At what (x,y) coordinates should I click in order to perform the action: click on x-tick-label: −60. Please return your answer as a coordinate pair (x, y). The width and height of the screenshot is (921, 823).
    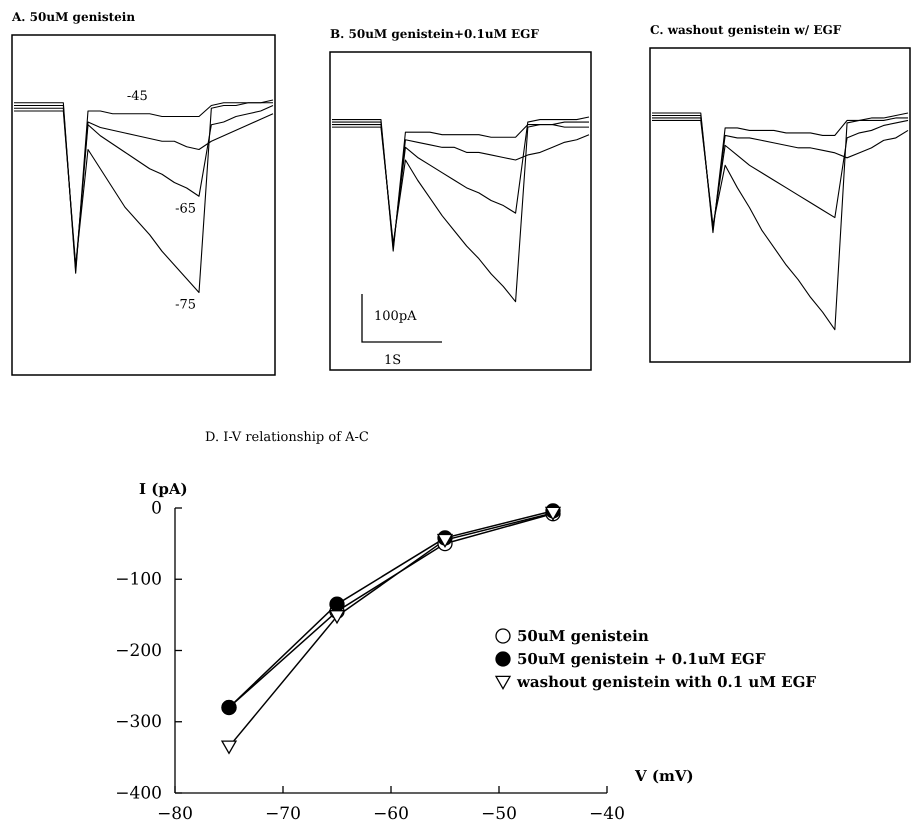
    Looking at the image, I should click on (391, 813).